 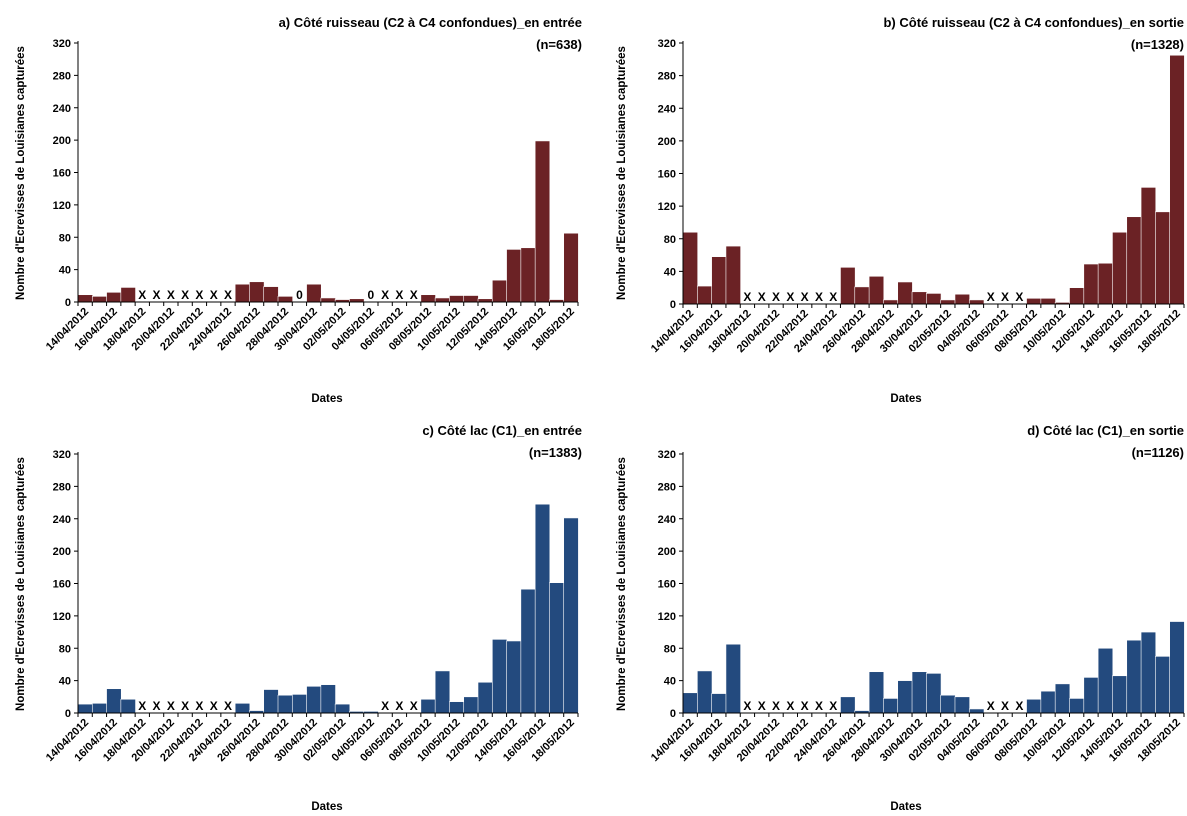 I want to click on chart-subtitle: (n=1126), so click(x=1158, y=452).